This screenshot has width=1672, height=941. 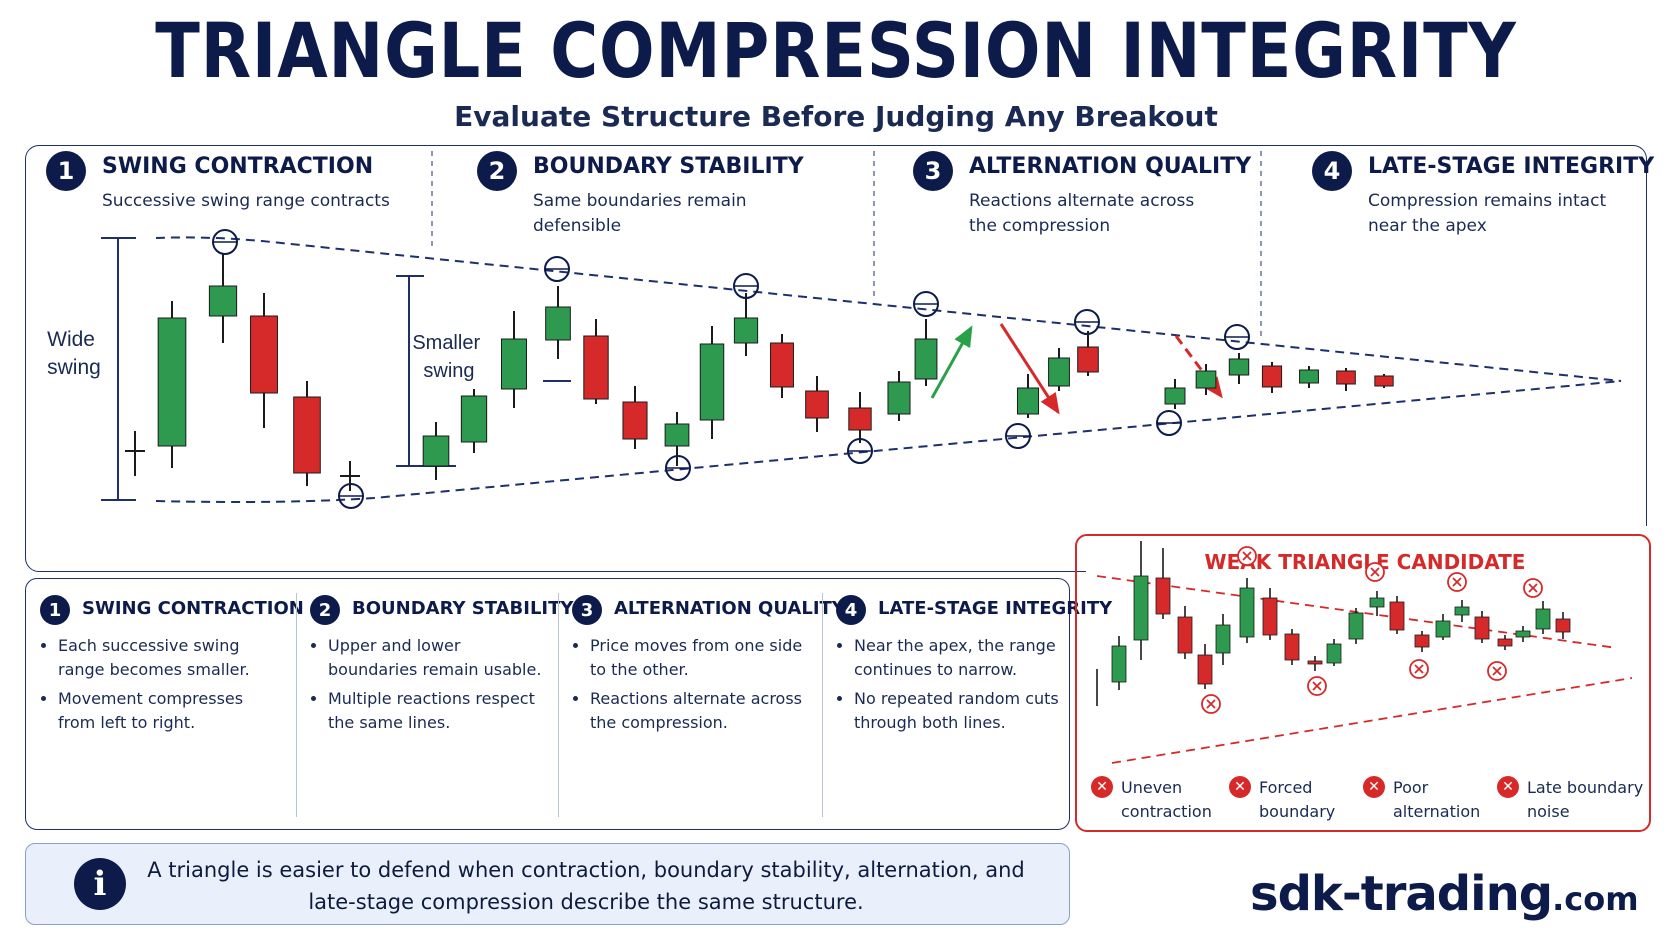 I want to click on step-2-number: 2, so click(x=497, y=171).